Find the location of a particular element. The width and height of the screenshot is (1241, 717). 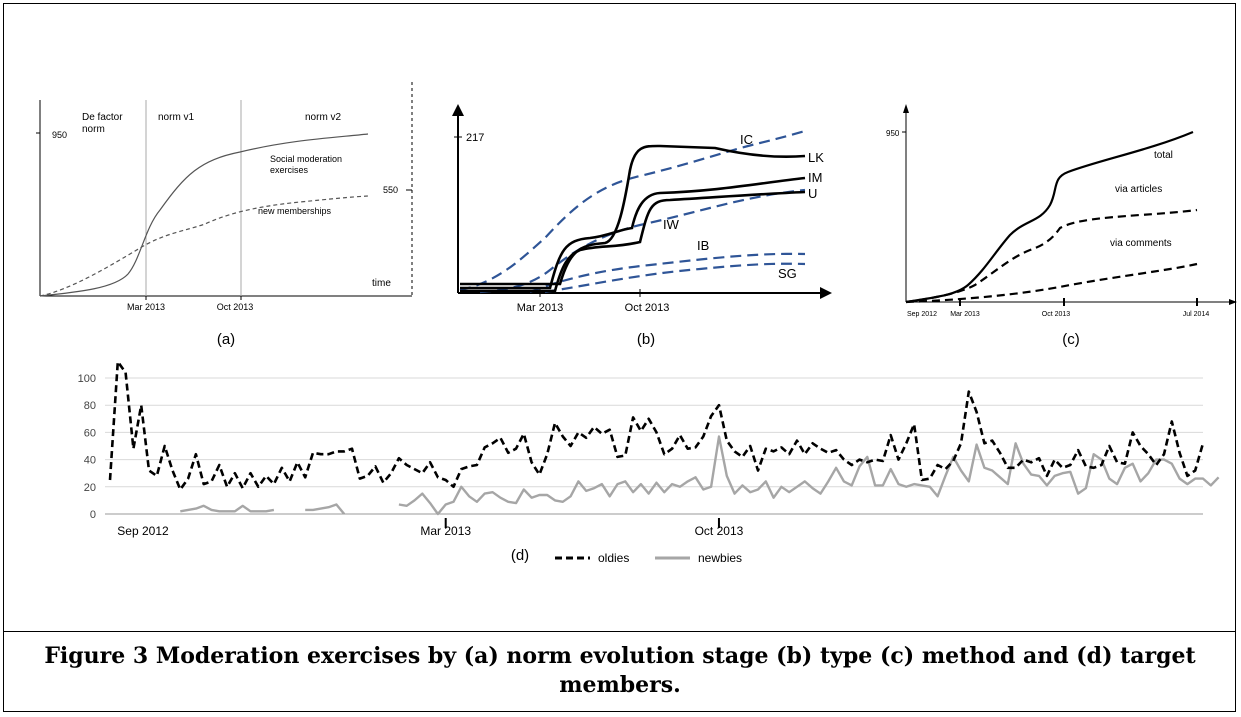

panel-b-series-u is located at coordinates (633, 241).